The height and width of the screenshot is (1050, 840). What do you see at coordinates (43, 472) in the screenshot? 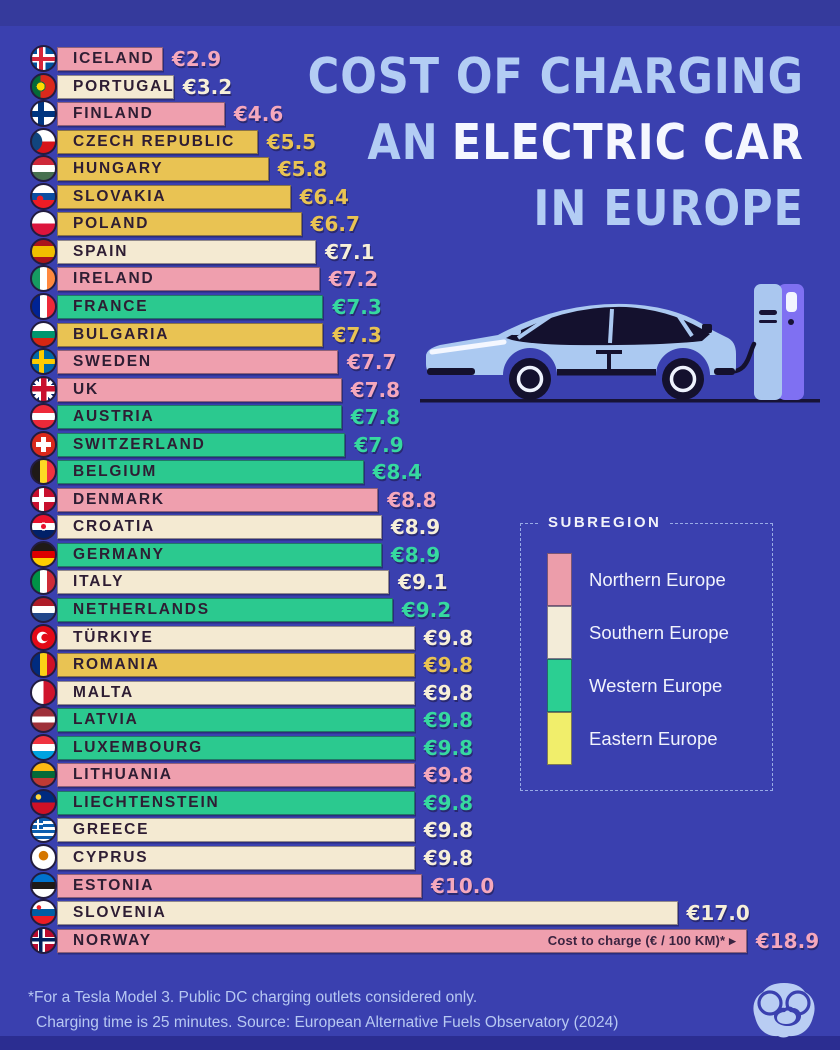
I see `belgium-flag-icon` at bounding box center [43, 472].